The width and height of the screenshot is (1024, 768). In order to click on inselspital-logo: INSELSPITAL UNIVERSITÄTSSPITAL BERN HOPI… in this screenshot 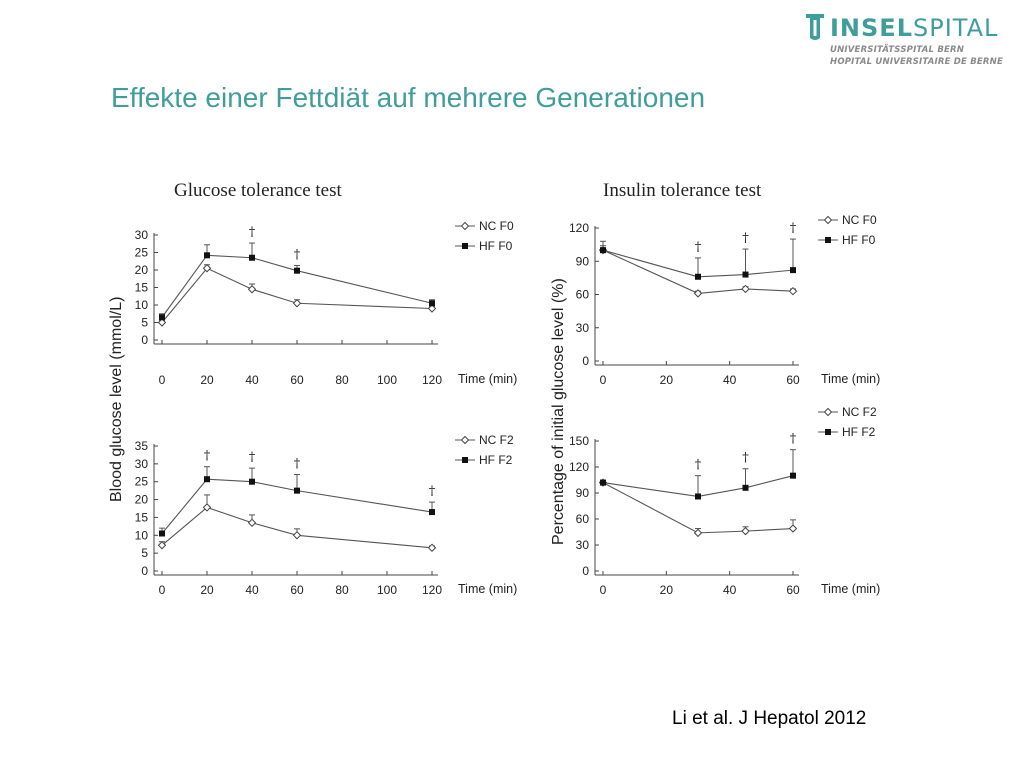, I will do `click(909, 40)`.